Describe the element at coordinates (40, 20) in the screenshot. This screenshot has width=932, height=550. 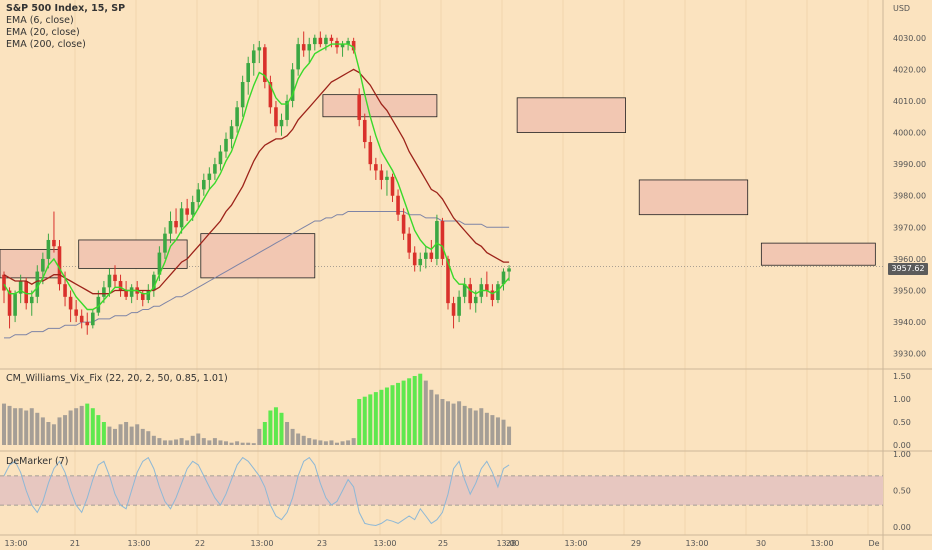
I see `legend-ema6: EMA (6, close)` at that location.